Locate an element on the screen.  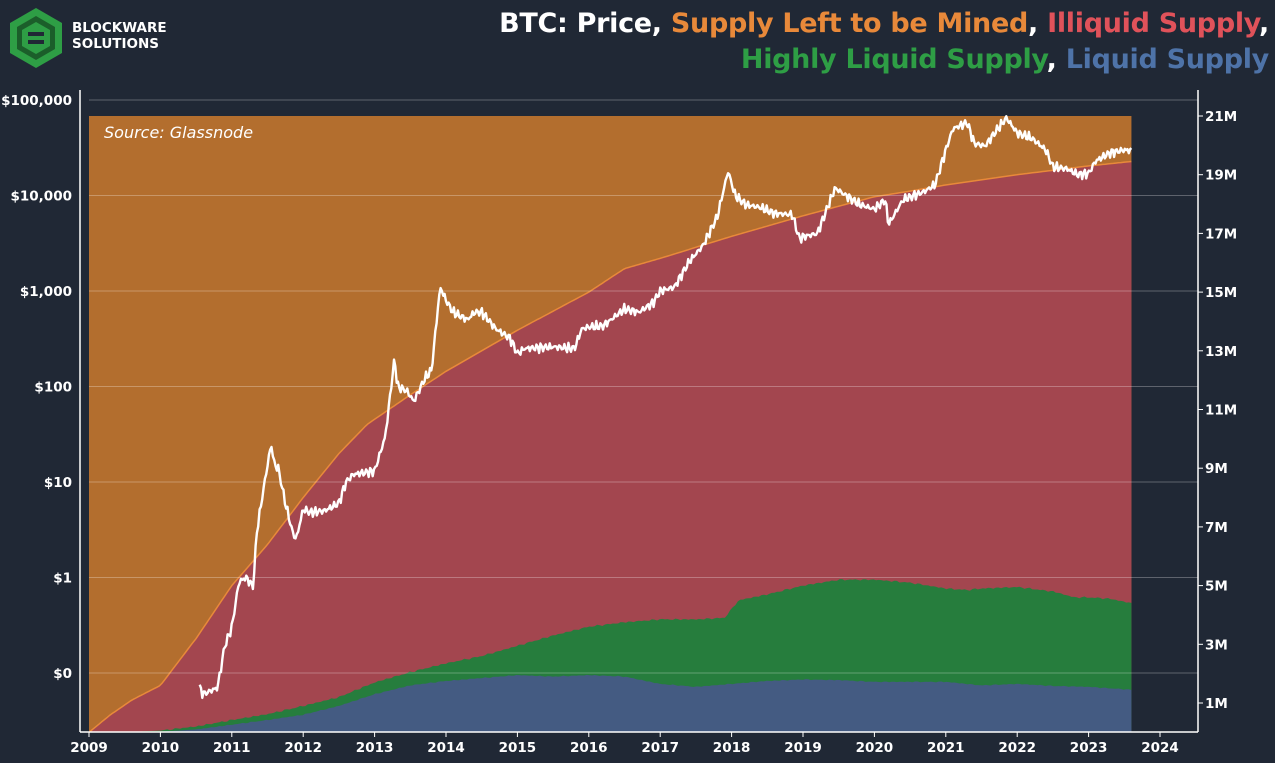
right-tick-label: 3M is located at coordinates (1216, 645).